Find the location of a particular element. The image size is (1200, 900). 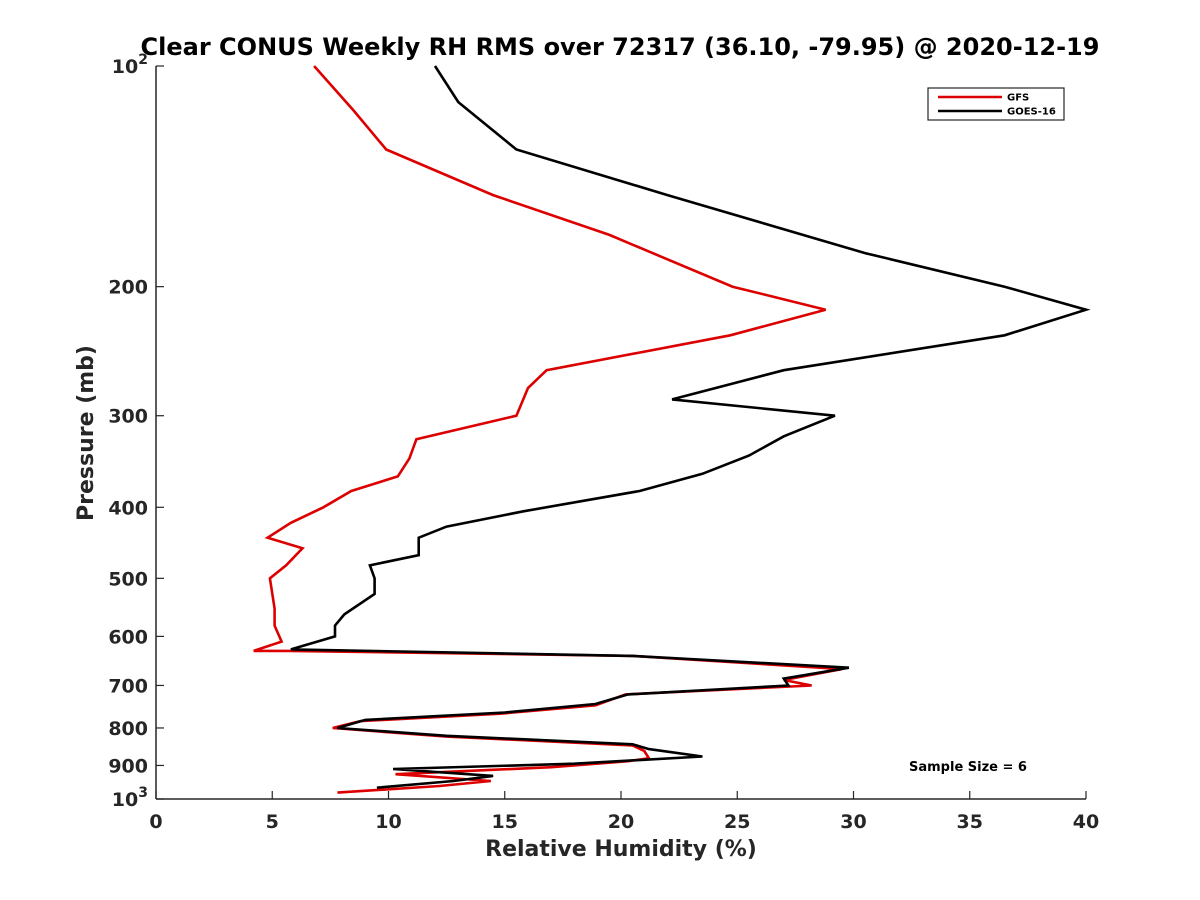

sample-size-annotation: Sample Size = 6 is located at coordinates (968, 767).